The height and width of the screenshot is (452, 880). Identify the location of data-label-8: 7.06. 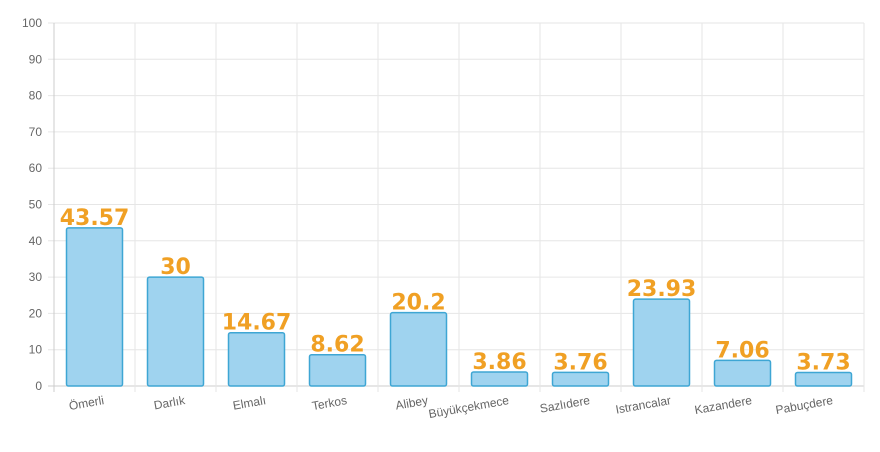
(742, 350).